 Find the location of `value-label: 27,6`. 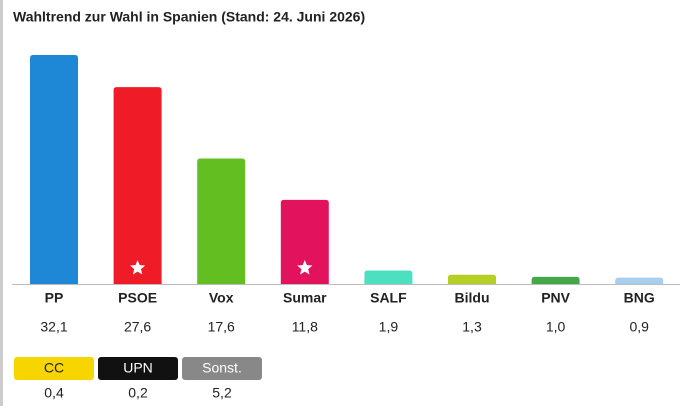

value-label: 27,6 is located at coordinates (137, 327).